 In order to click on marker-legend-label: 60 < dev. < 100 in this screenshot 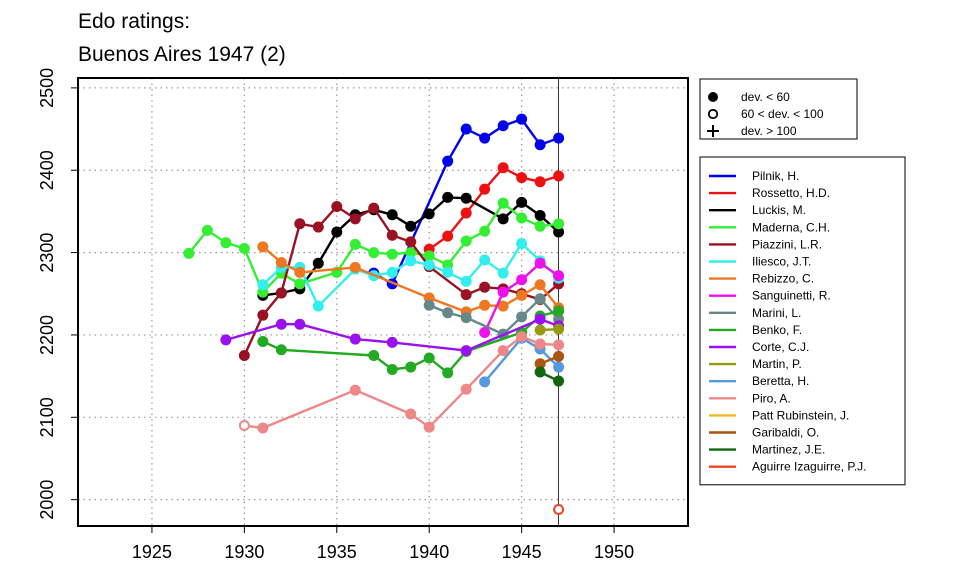, I will do `click(782, 114)`.